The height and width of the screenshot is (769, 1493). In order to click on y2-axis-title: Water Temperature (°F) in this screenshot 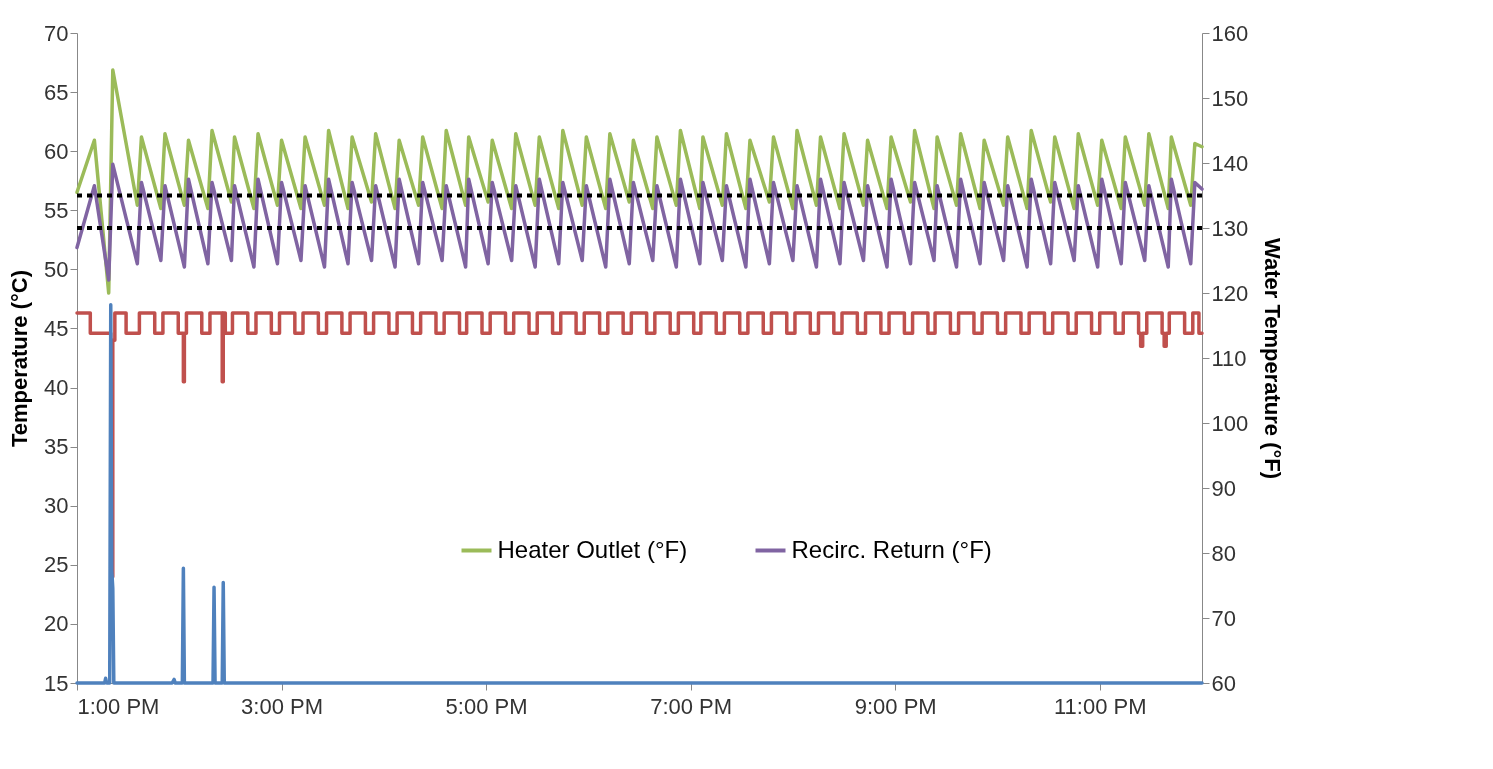, I will do `click(1273, 358)`.